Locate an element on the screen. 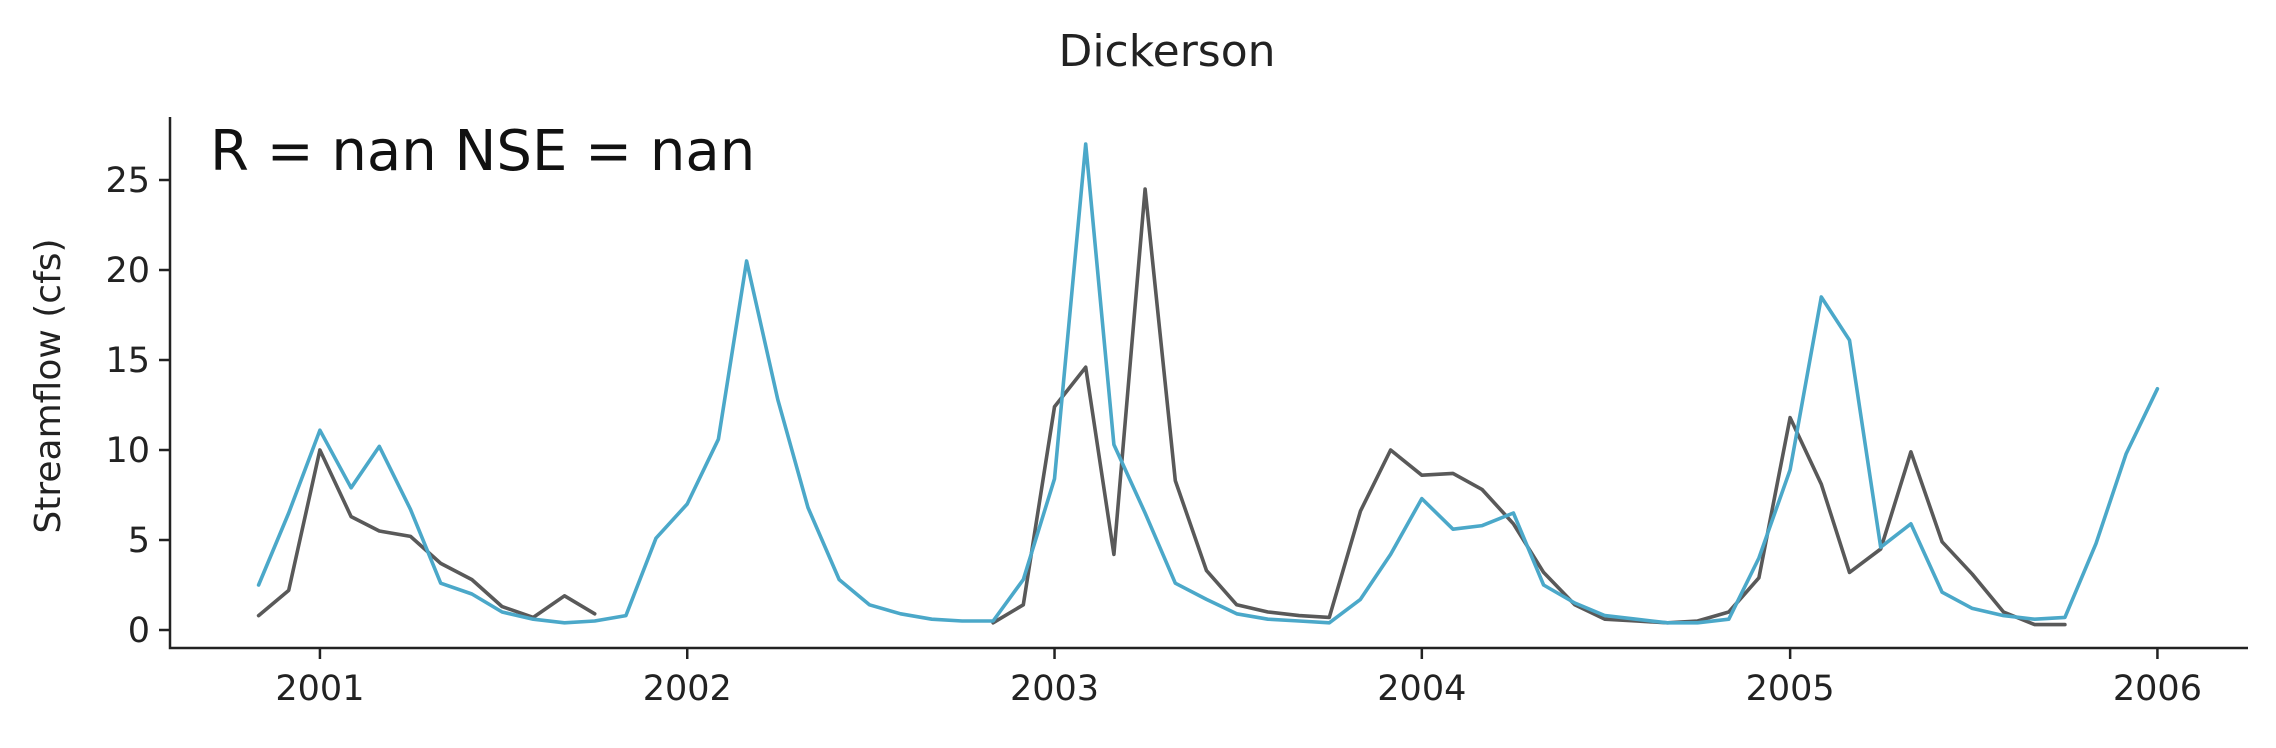 The image size is (2276, 748). x-tick-label: 2001 is located at coordinates (319, 689).